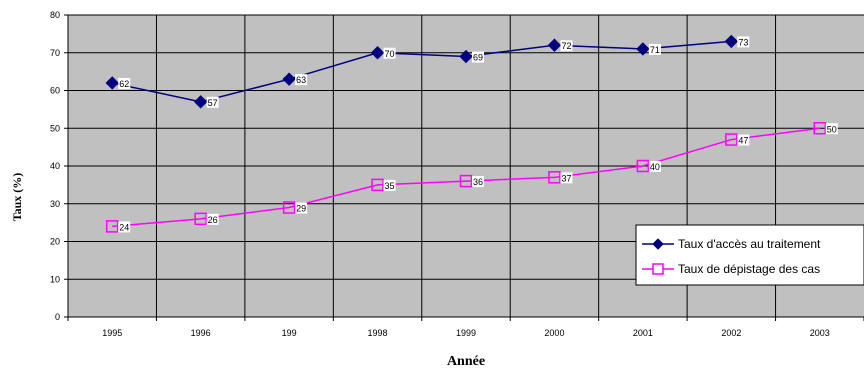 Image resolution: width=864 pixels, height=370 pixels. I want to click on legend-label: Taux de dépistage des cas, so click(749, 269).